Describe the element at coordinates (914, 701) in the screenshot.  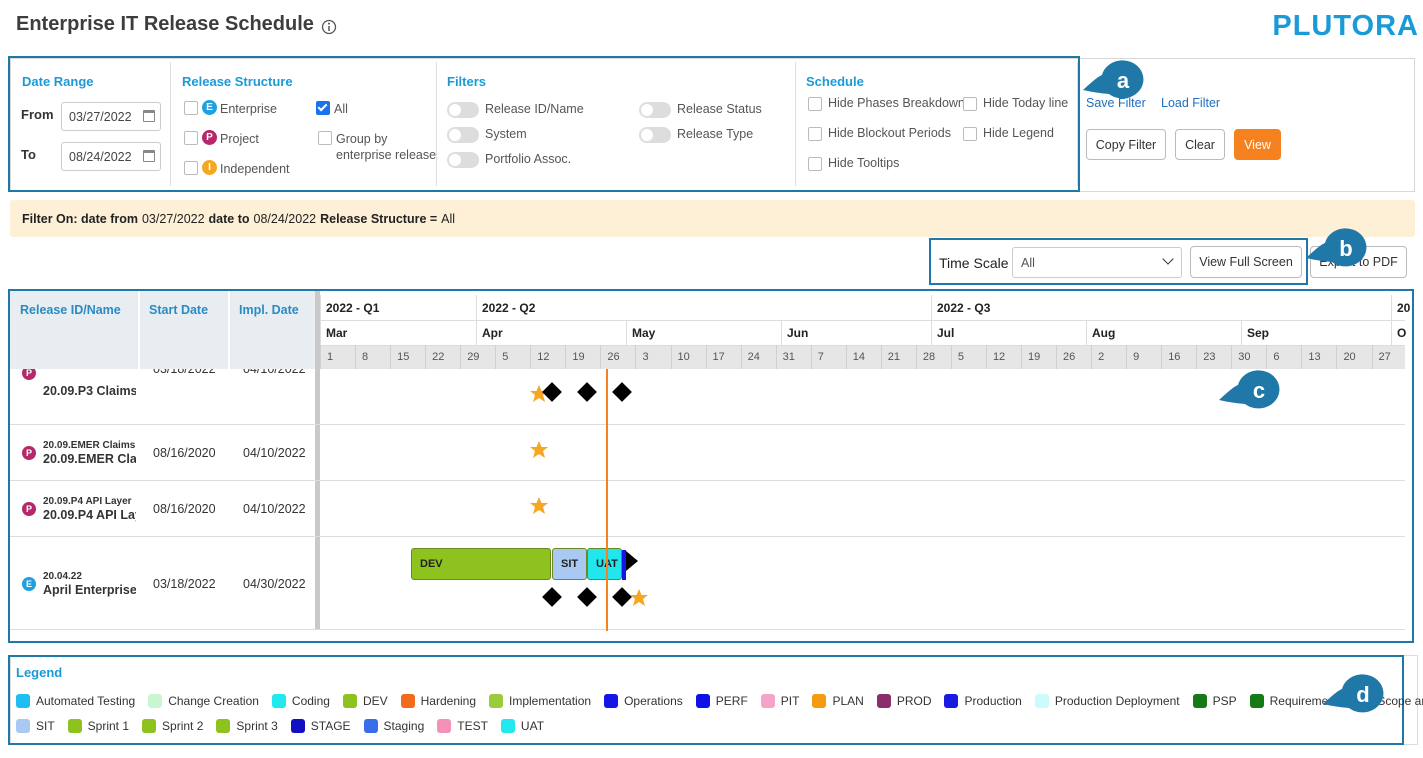
I see `legend-label: PROD` at that location.